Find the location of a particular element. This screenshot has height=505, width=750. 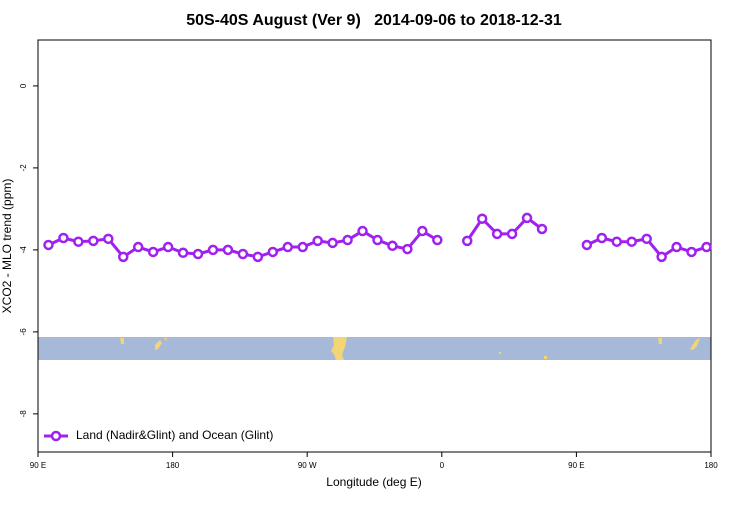

y-tick-label: -6 is located at coordinates (23, 332).